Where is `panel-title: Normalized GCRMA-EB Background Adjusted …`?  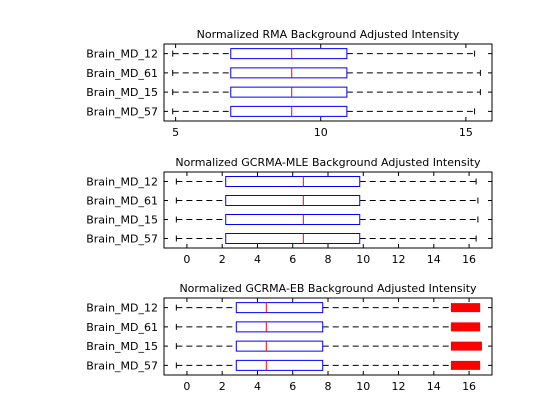 panel-title: Normalized GCRMA-EB Background Adjusted … is located at coordinates (328, 288).